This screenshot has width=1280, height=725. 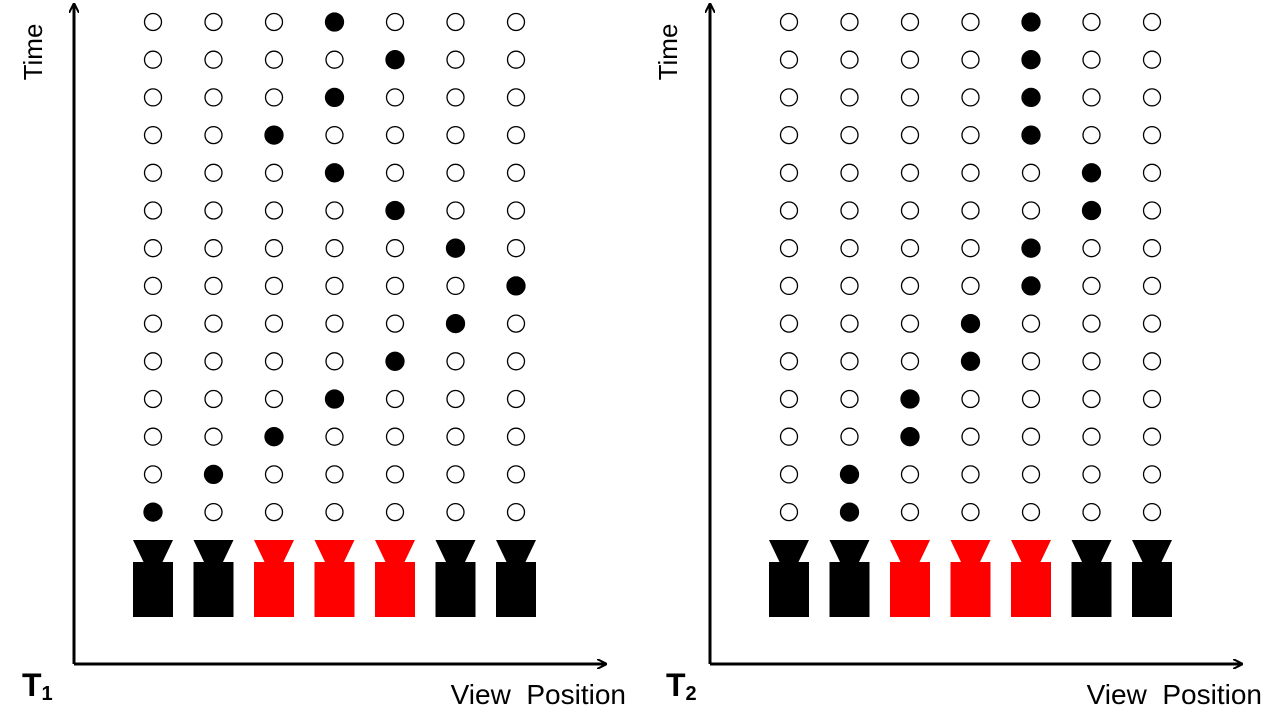 I want to click on panel-label: T2, so click(x=681, y=686).